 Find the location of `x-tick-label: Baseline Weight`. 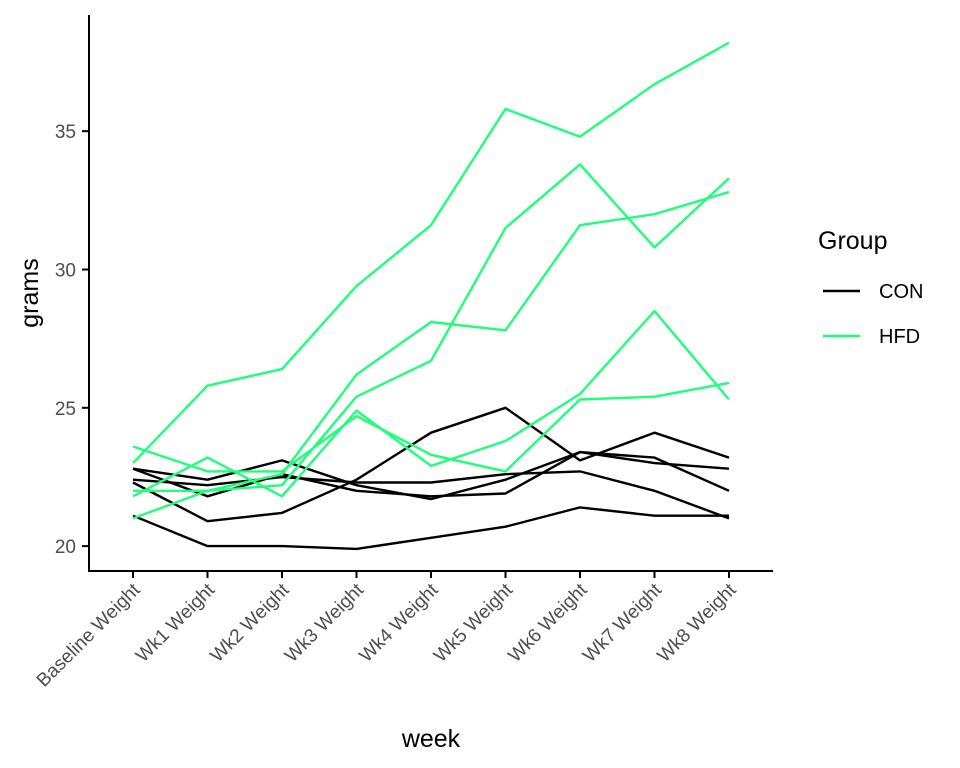

x-tick-label: Baseline Weight is located at coordinates (89, 635).